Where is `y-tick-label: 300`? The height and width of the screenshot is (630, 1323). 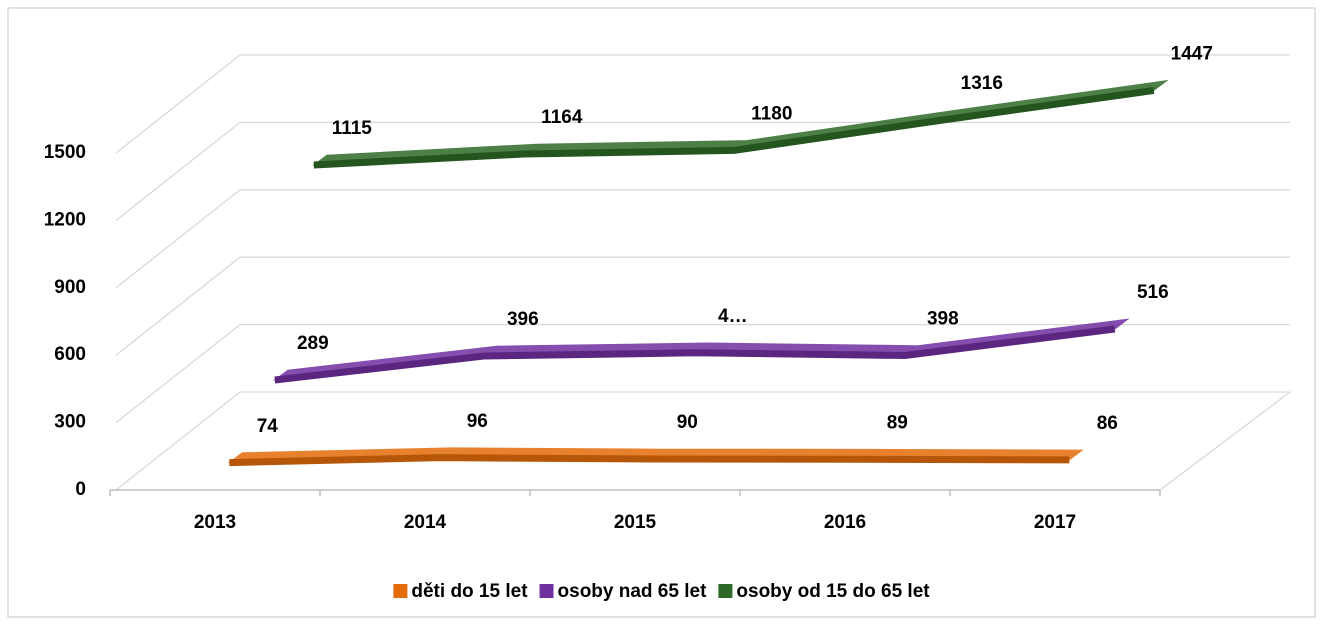 y-tick-label: 300 is located at coordinates (70, 422).